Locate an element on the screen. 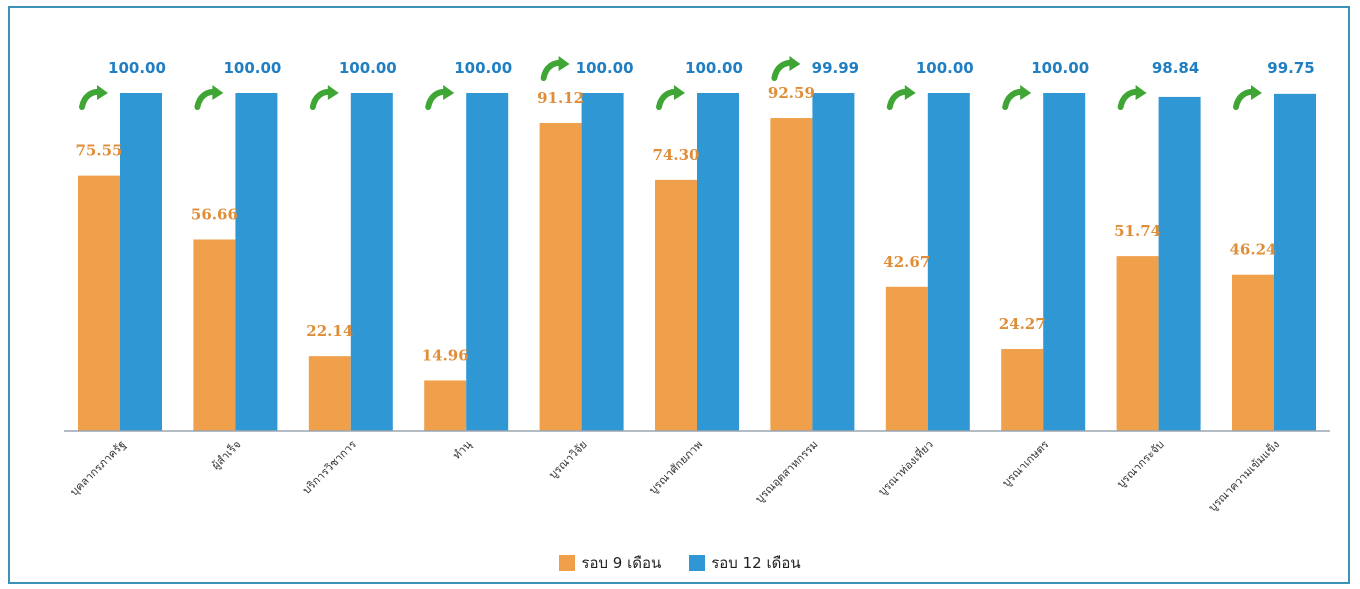 This screenshot has width=1360, height=589. data-label-12-months: 99.75 is located at coordinates (1290, 68).